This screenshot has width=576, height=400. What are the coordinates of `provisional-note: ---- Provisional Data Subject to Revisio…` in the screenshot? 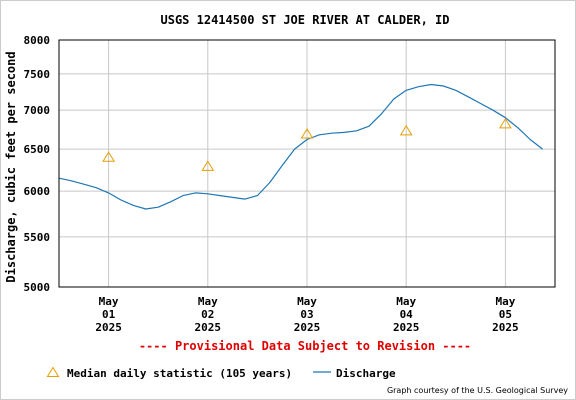 It's located at (305, 346).